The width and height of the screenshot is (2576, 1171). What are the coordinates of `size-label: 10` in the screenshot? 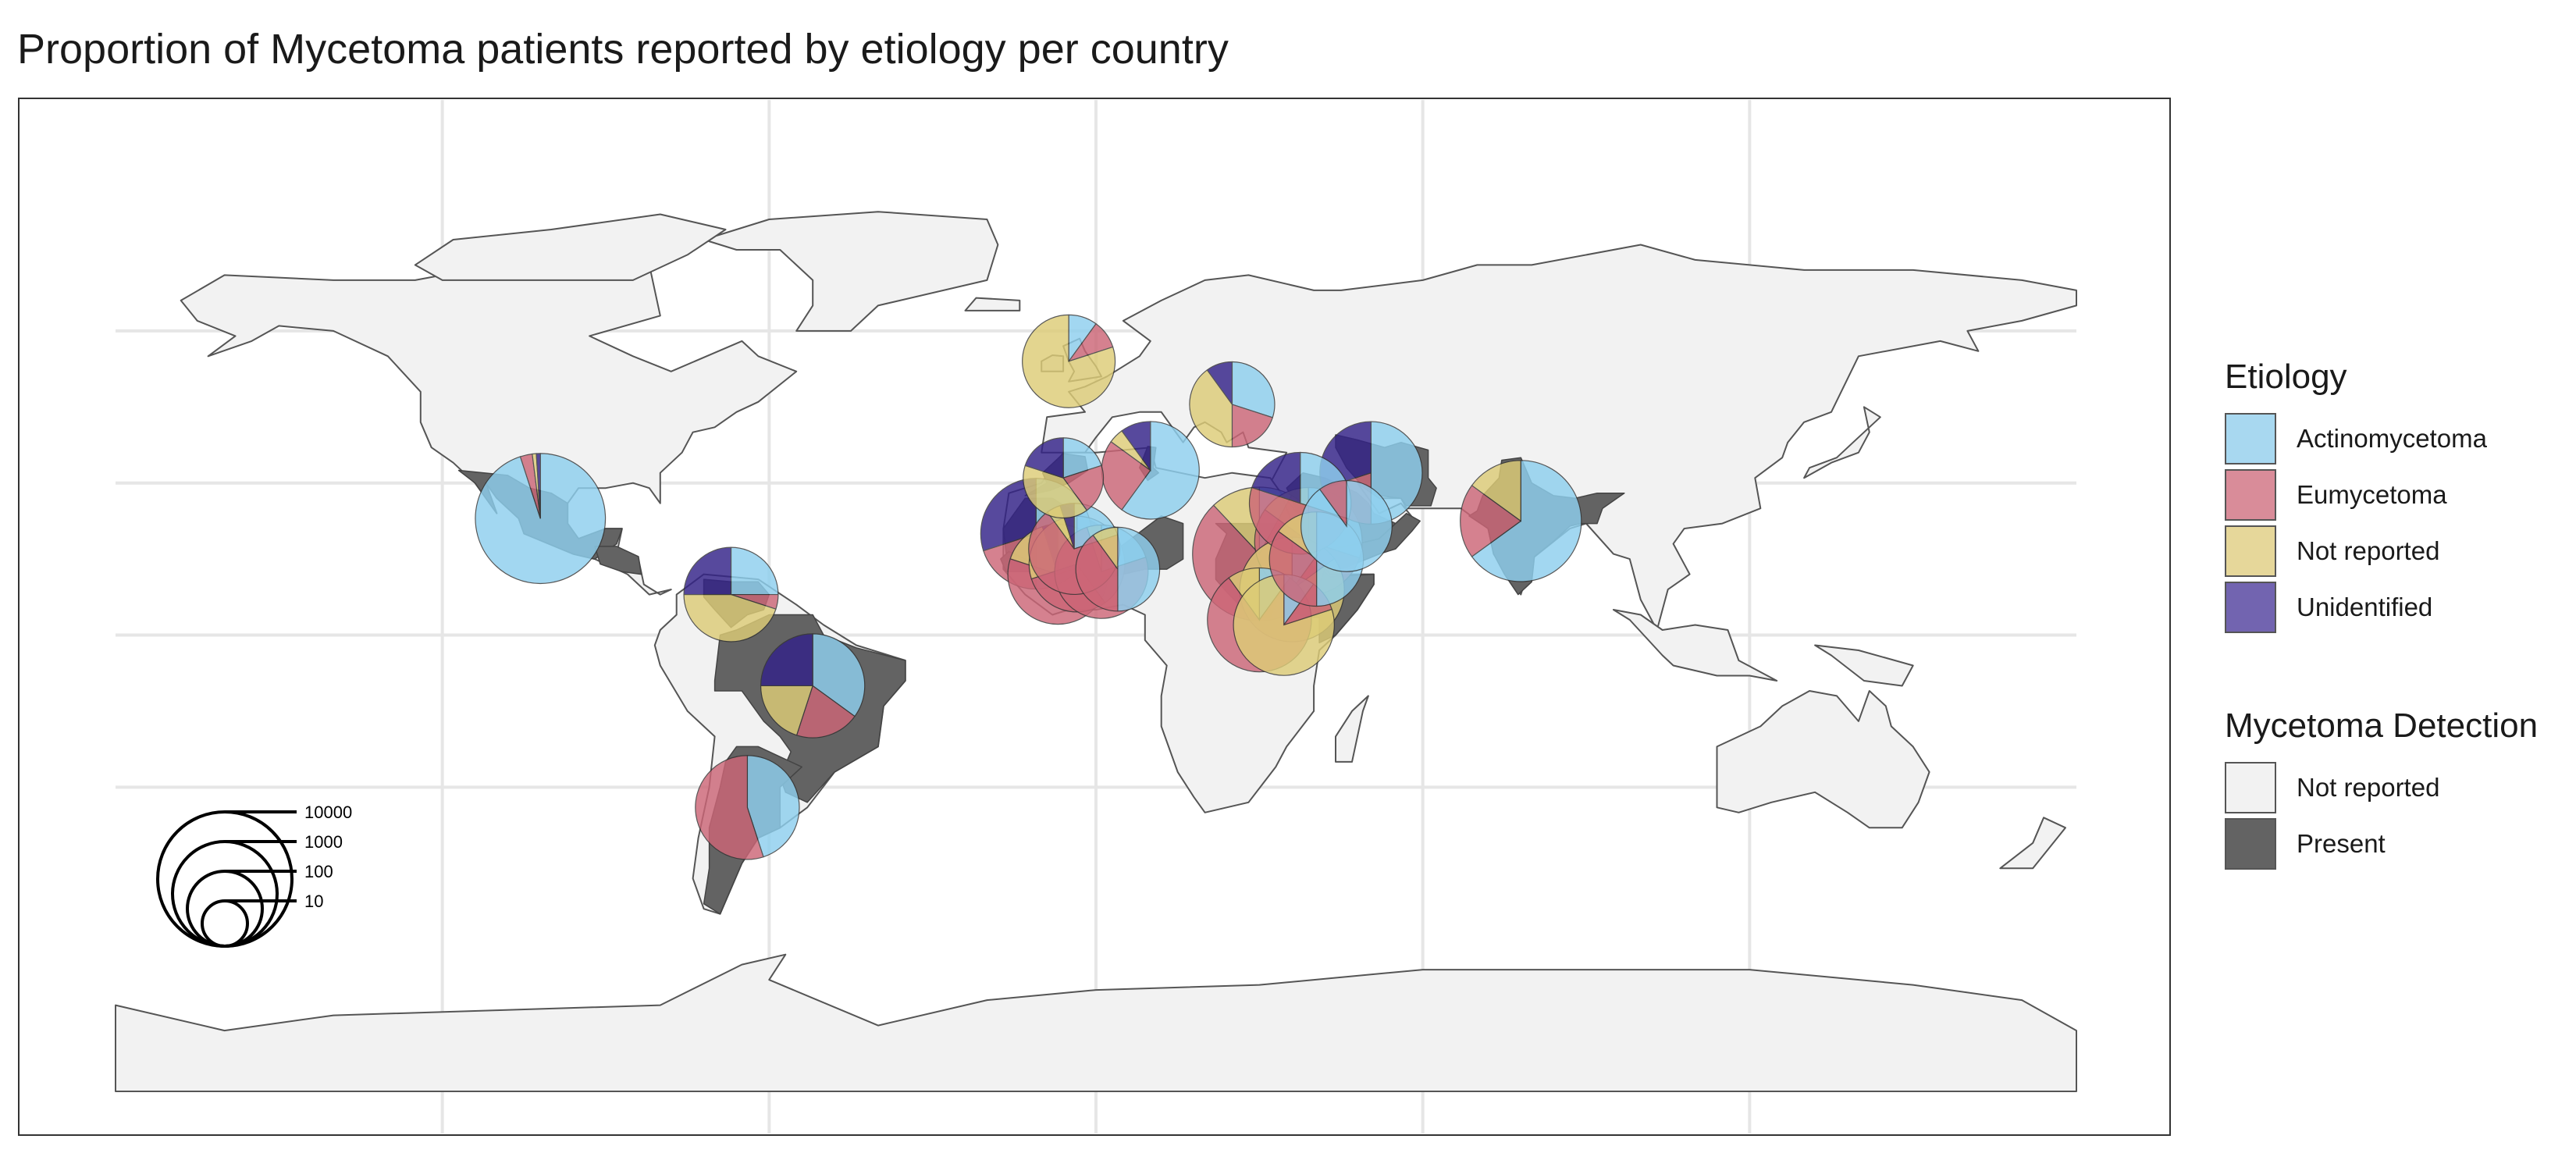 It's located at (313, 901).